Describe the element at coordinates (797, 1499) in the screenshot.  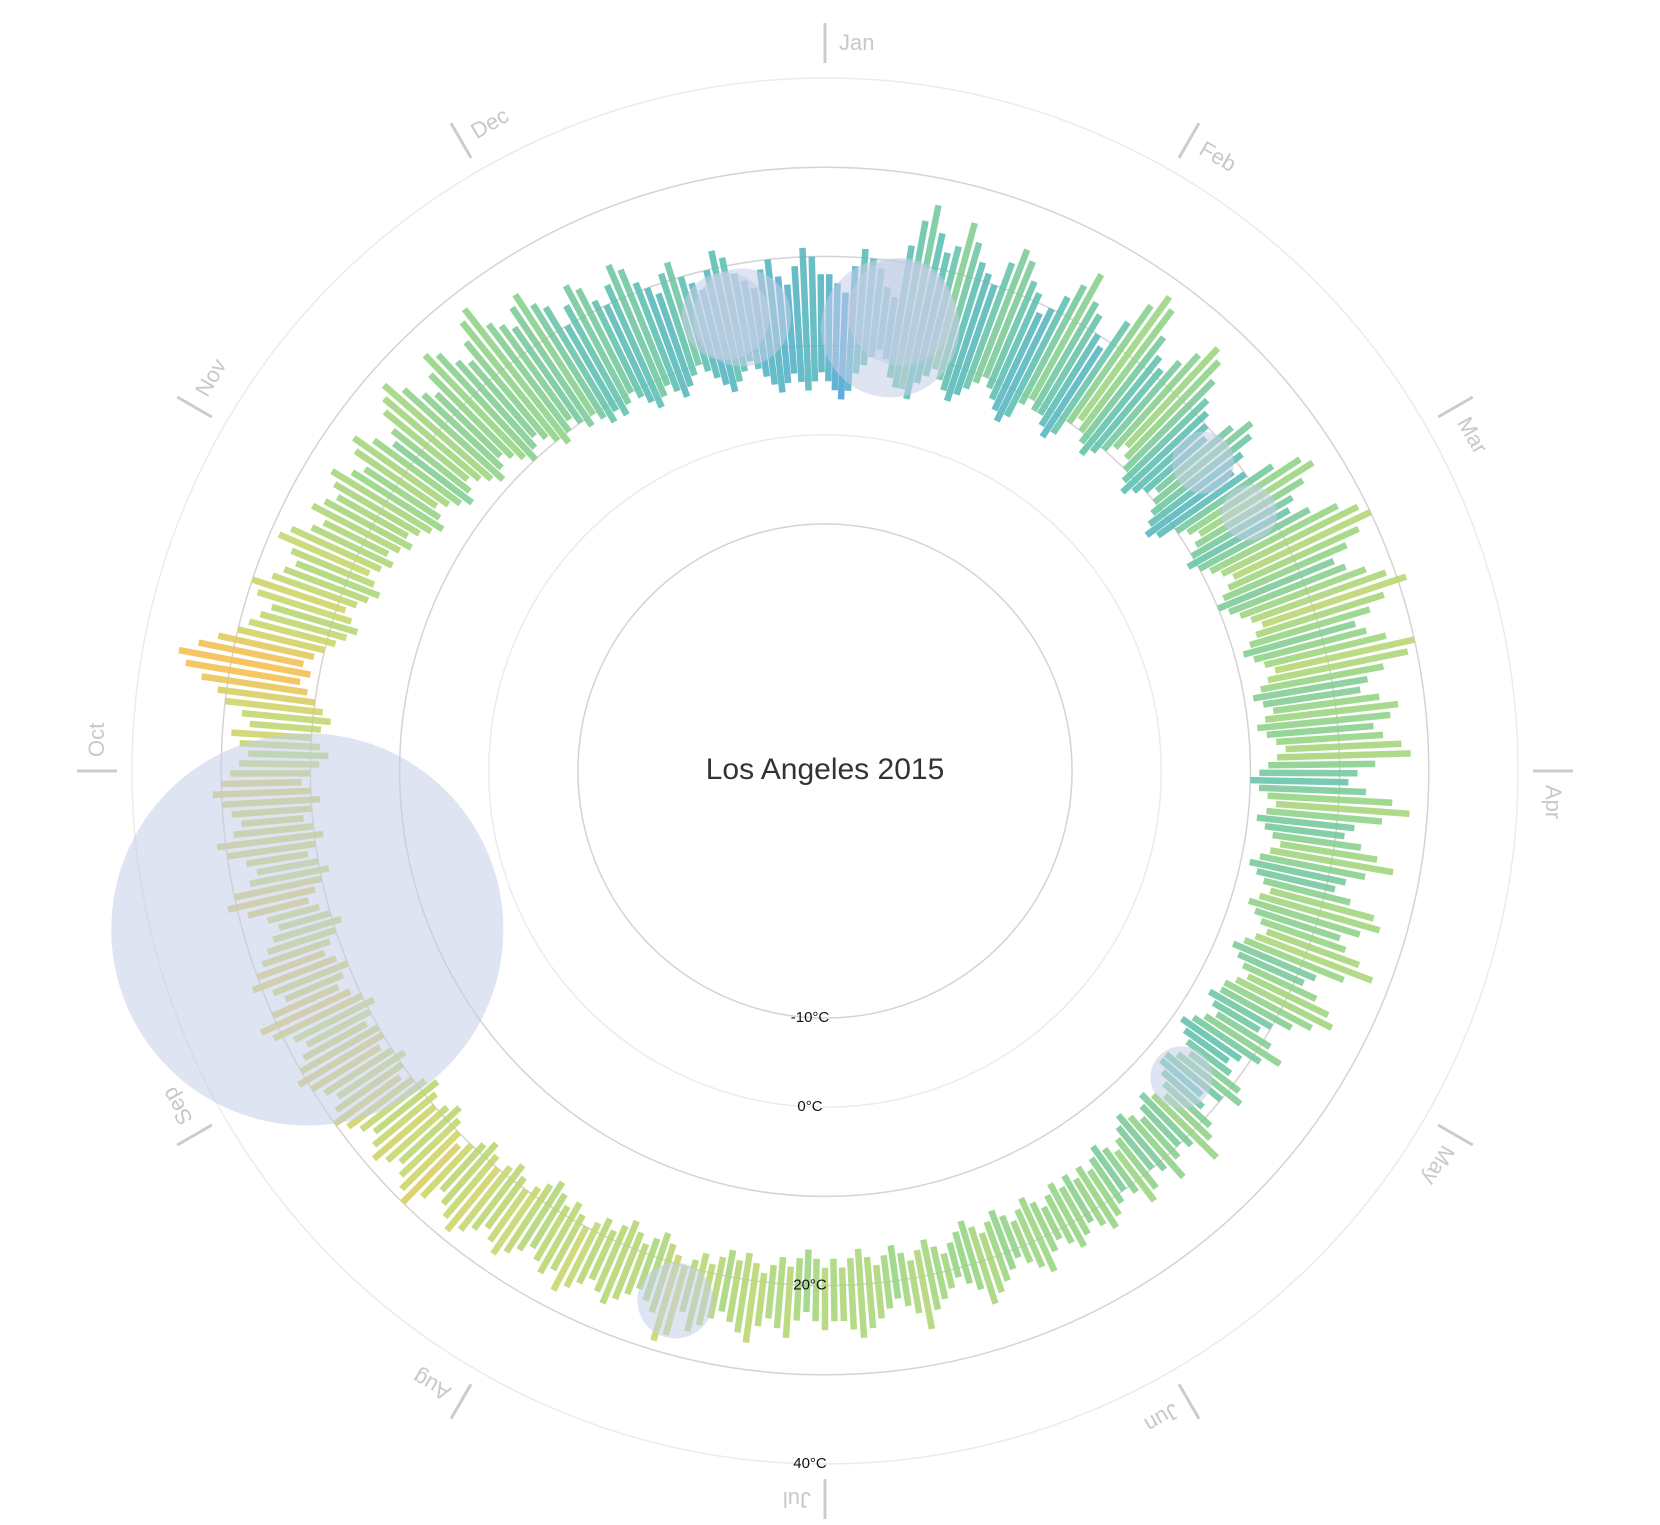
I see `month-label: Jul` at that location.